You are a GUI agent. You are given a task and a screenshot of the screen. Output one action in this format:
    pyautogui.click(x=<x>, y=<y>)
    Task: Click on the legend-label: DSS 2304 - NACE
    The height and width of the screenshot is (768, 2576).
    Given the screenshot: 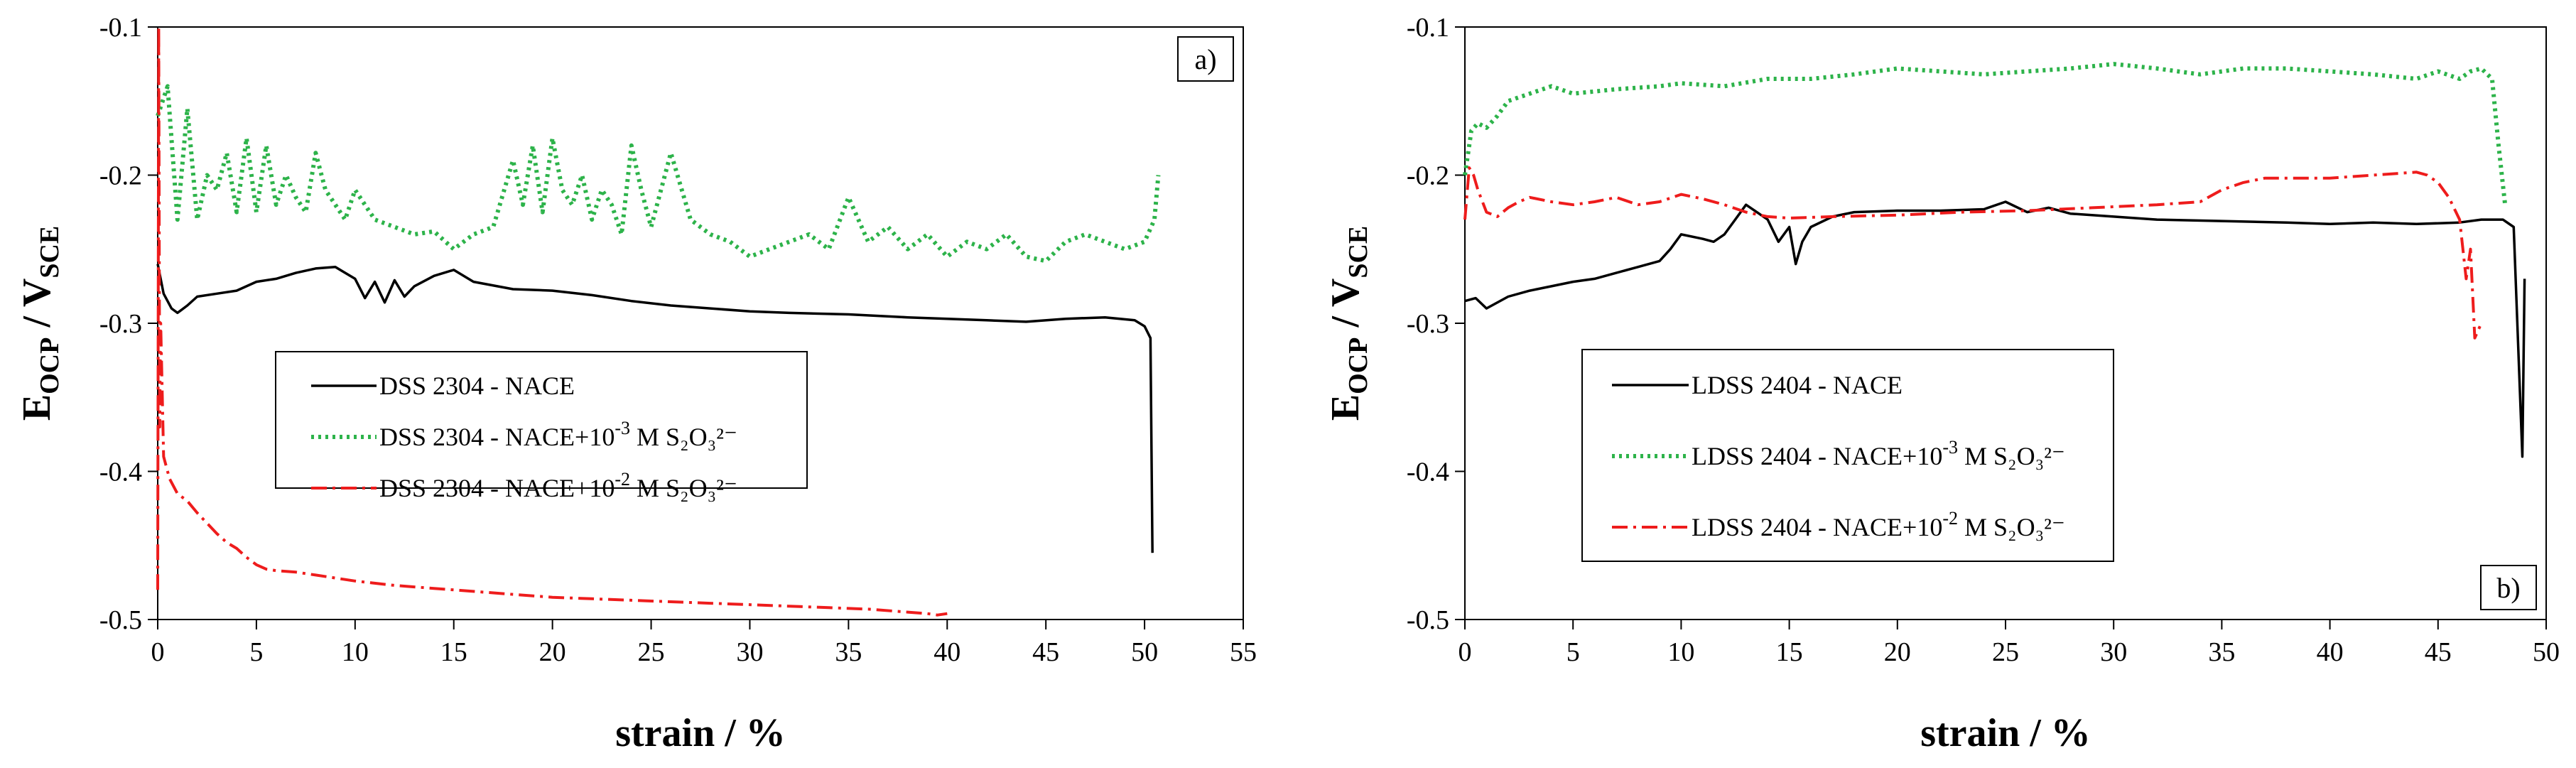 What is the action you would take?
    pyautogui.click(x=477, y=386)
    